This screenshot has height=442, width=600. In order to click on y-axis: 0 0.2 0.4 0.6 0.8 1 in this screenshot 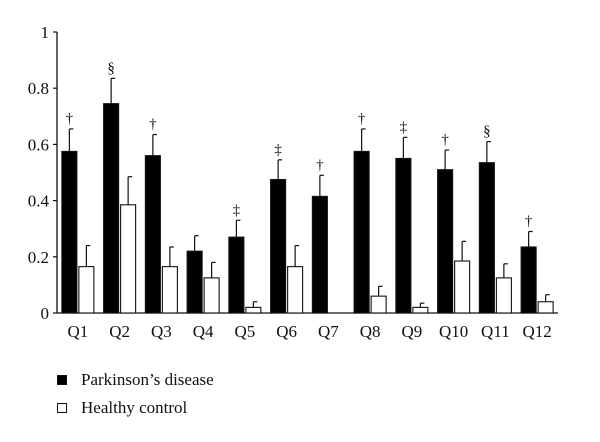, I will do `click(43, 173)`.